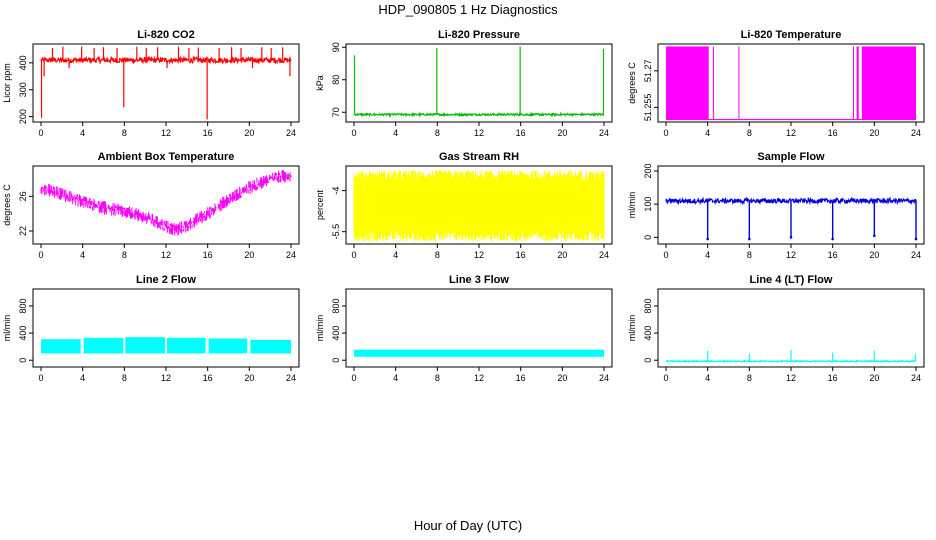  What do you see at coordinates (791, 35) in the screenshot?
I see `panel-title: Li-820 Temperature` at bounding box center [791, 35].